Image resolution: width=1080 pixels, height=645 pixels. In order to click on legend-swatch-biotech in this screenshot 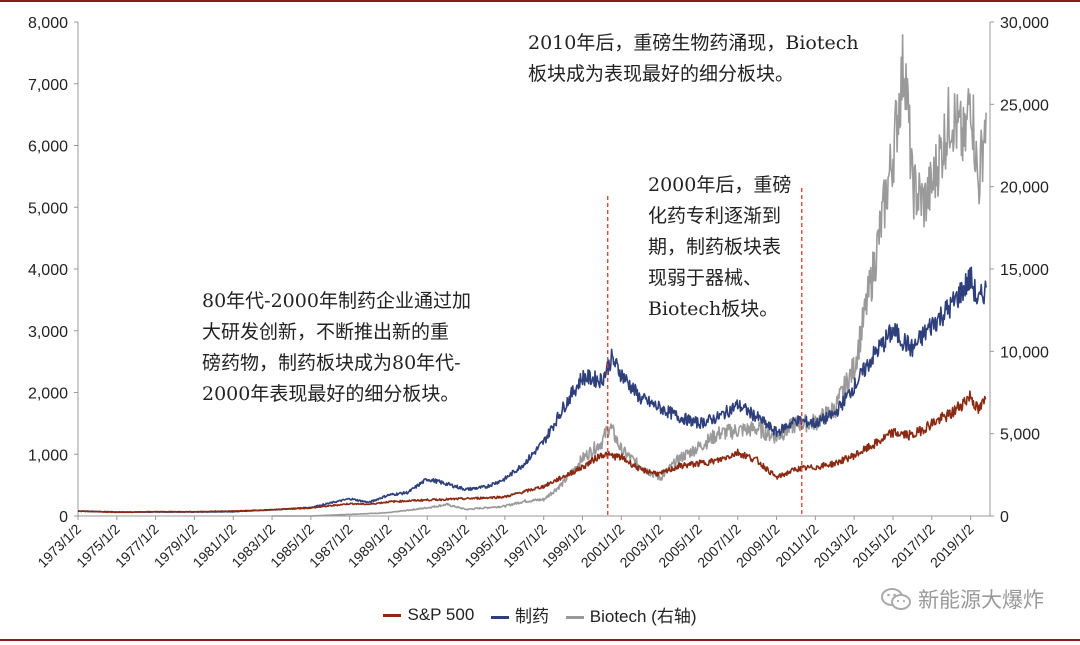, I will do `click(574, 618)`.